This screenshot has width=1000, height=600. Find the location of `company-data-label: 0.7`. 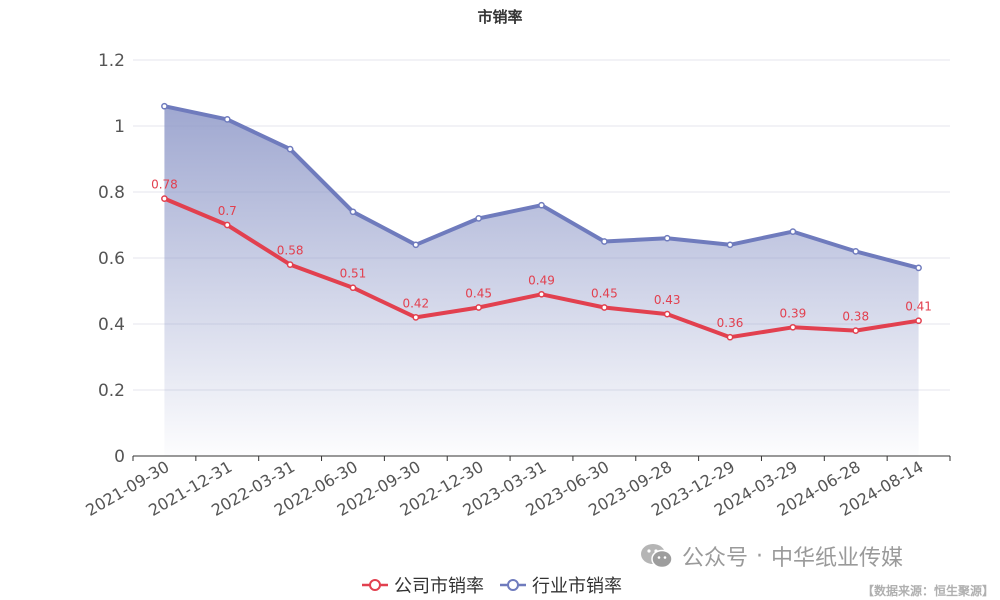

company-data-label: 0.7 is located at coordinates (227, 211).